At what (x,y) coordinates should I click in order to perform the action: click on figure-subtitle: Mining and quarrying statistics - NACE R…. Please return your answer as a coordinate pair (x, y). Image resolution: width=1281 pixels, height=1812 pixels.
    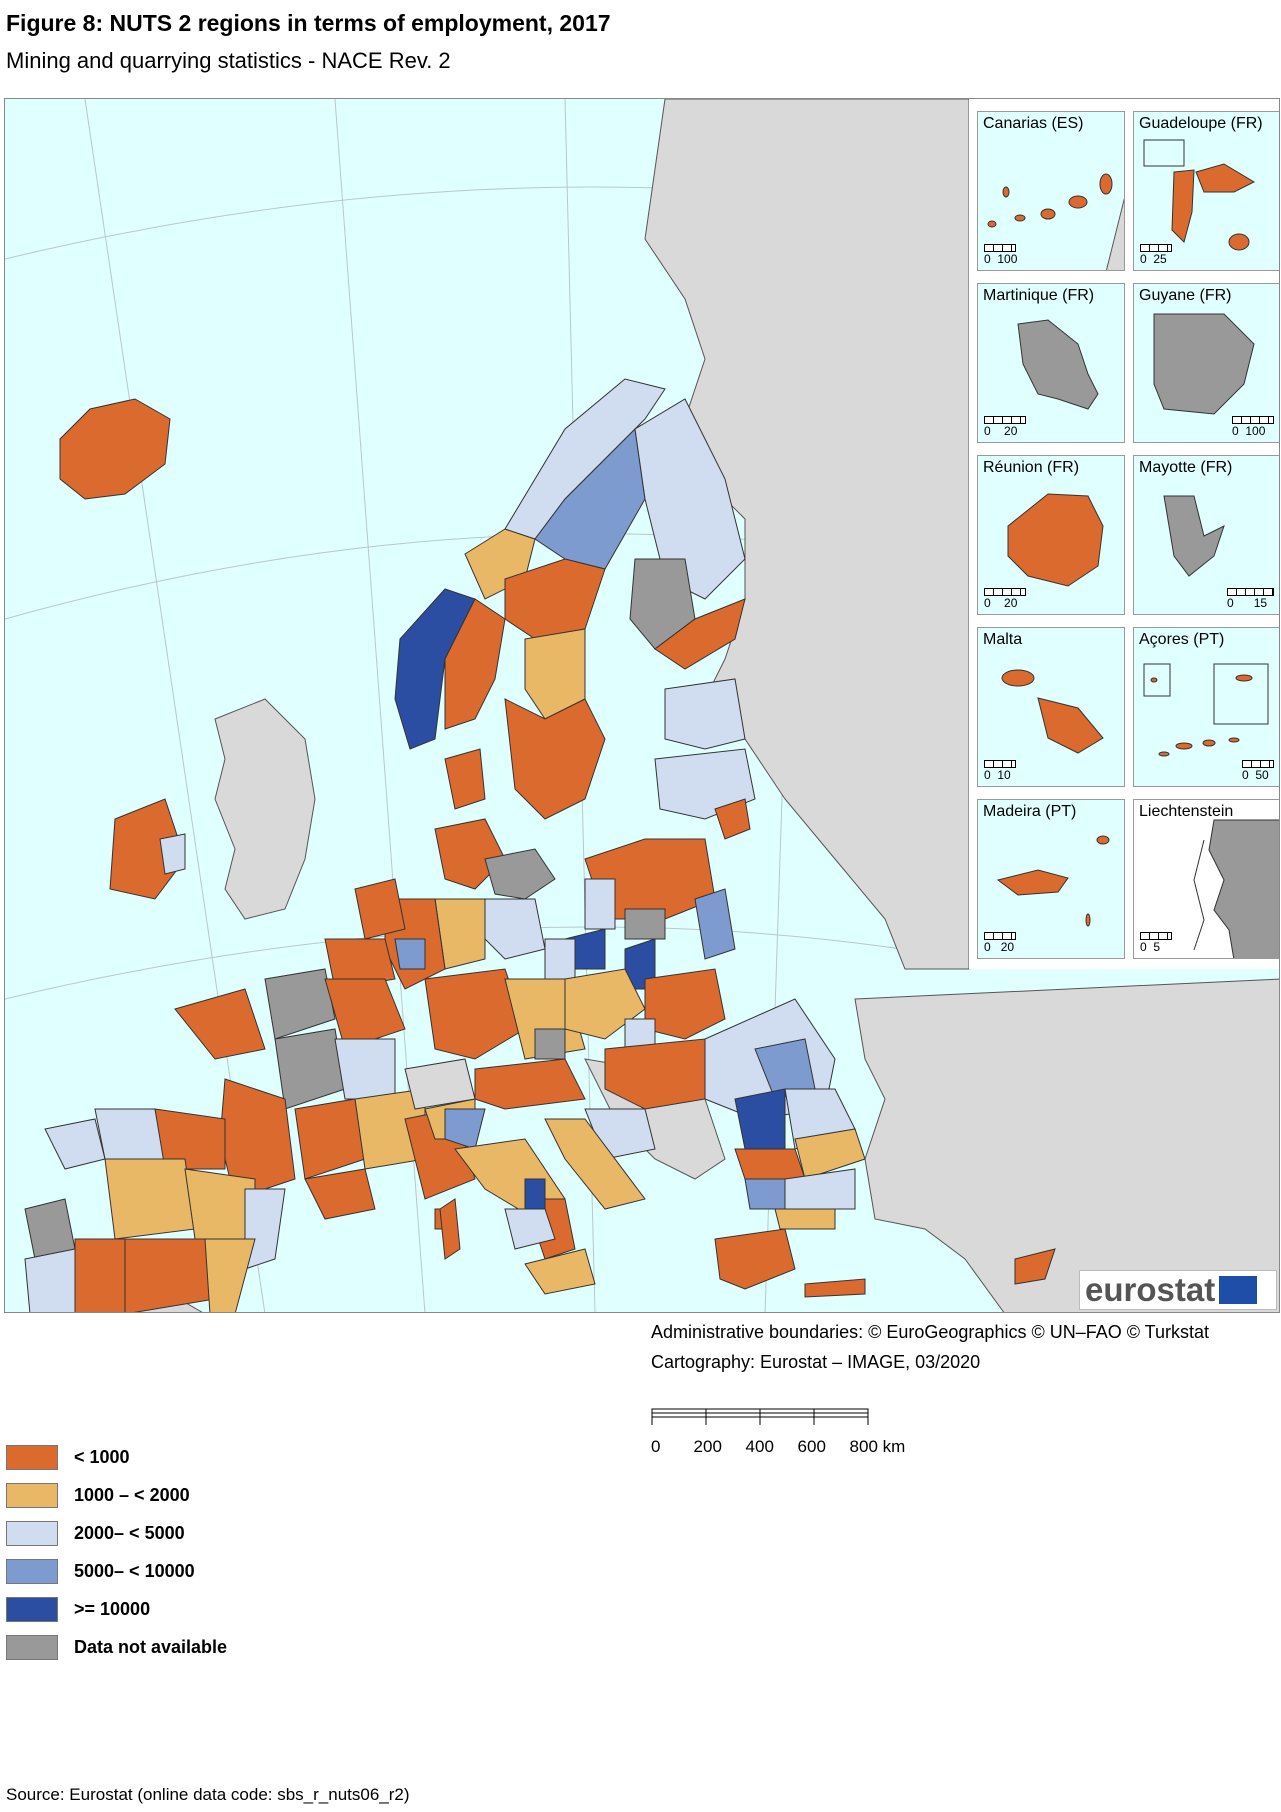
    Looking at the image, I should click on (228, 60).